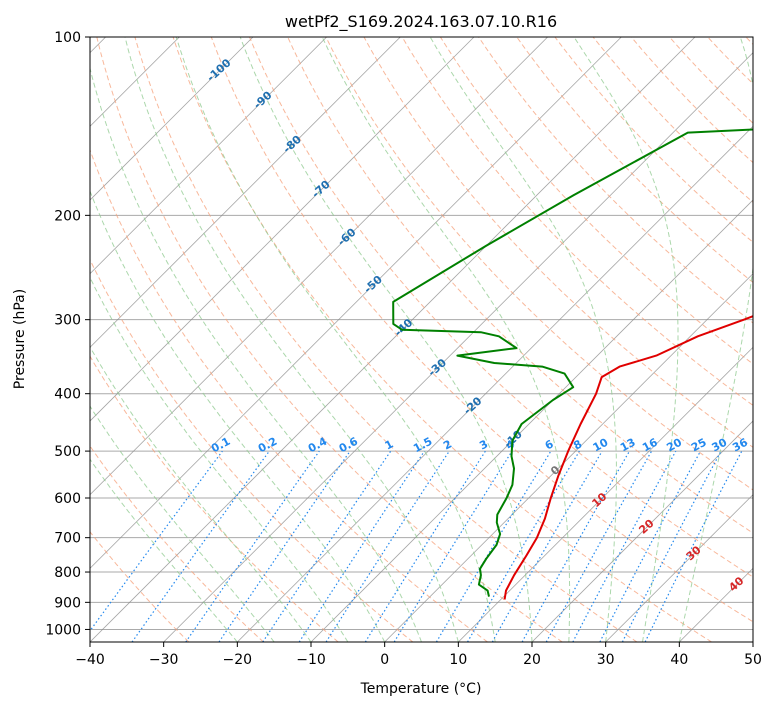 The height and width of the screenshot is (708, 775). I want to click on mixing-ratio-label: 10, so click(601, 445).